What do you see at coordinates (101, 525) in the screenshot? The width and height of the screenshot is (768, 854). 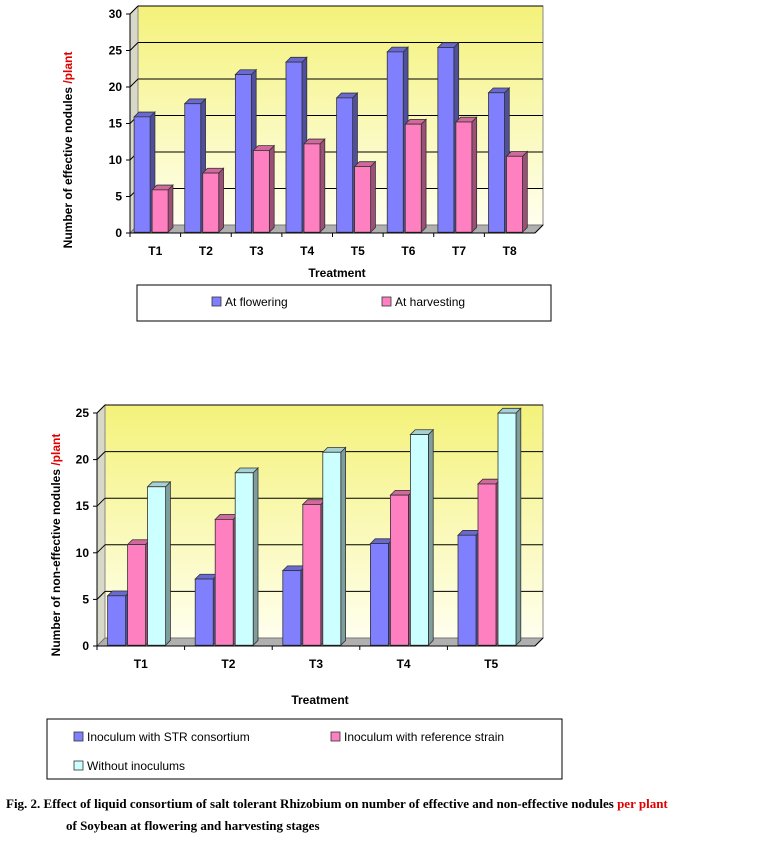 I see `chart2-side-wall` at bounding box center [101, 525].